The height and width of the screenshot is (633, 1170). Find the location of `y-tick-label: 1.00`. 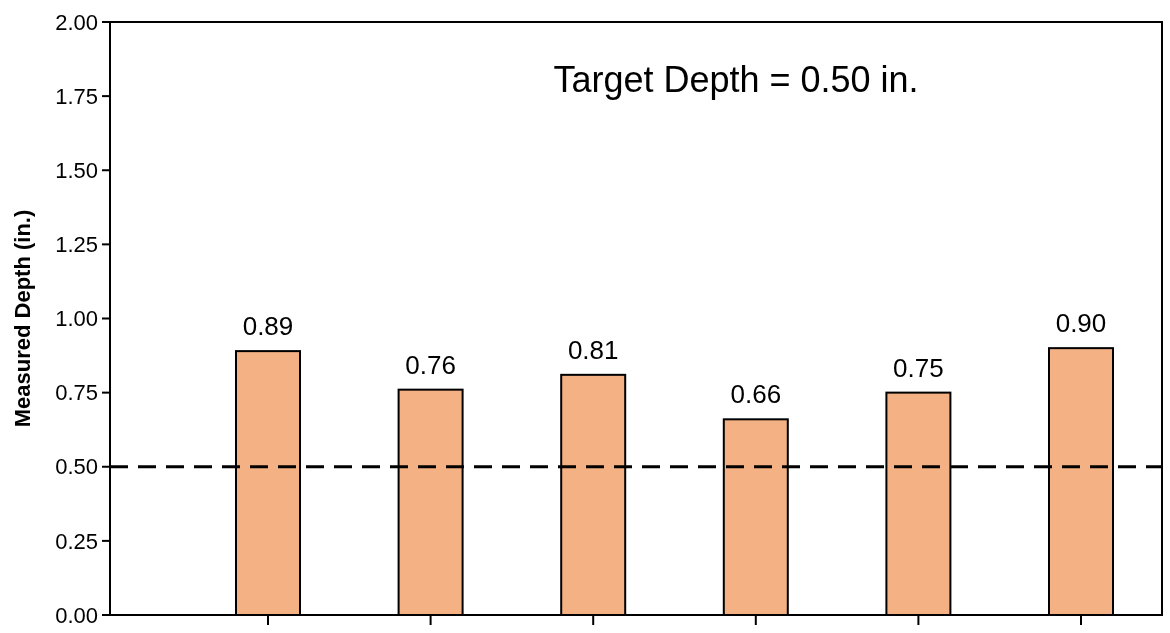

y-tick-label: 1.00 is located at coordinates (76, 319).